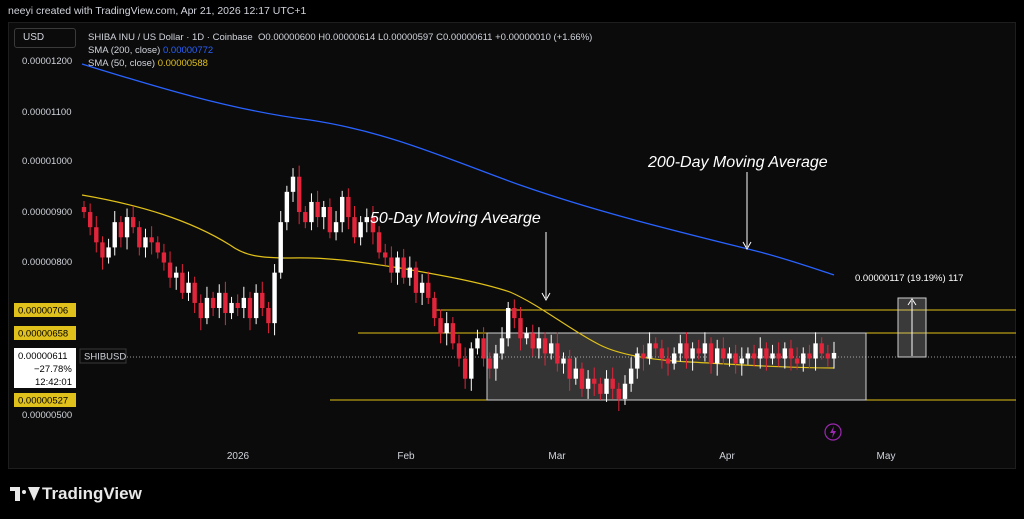  What do you see at coordinates (170, 37) in the screenshot?
I see `symbol-title: SHIBA INU / US Dollar · 1D · Coinbase` at bounding box center [170, 37].